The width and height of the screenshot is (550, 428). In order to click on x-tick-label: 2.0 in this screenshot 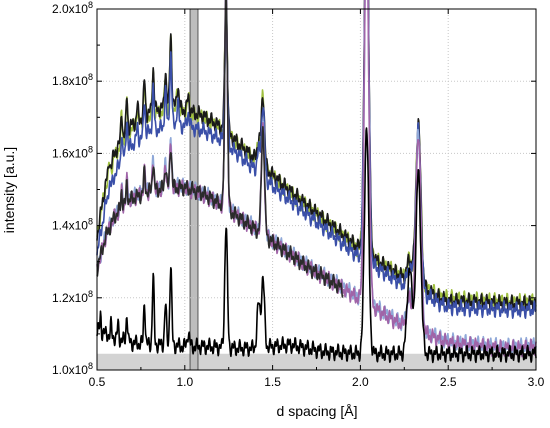, I will do `click(360, 382)`.